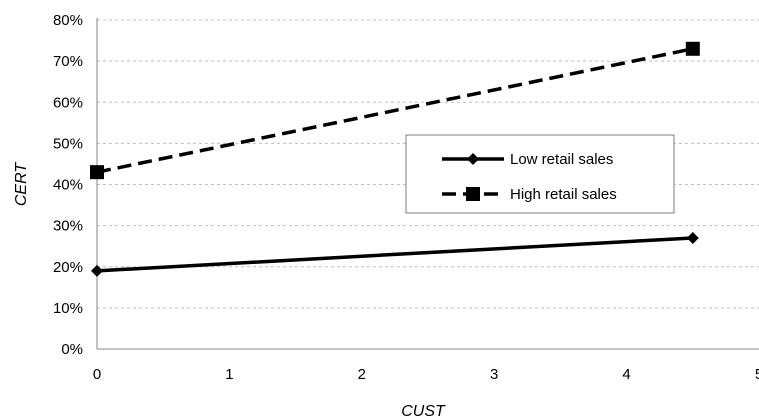  I want to click on x-axis-title: CUST, so click(423, 410).